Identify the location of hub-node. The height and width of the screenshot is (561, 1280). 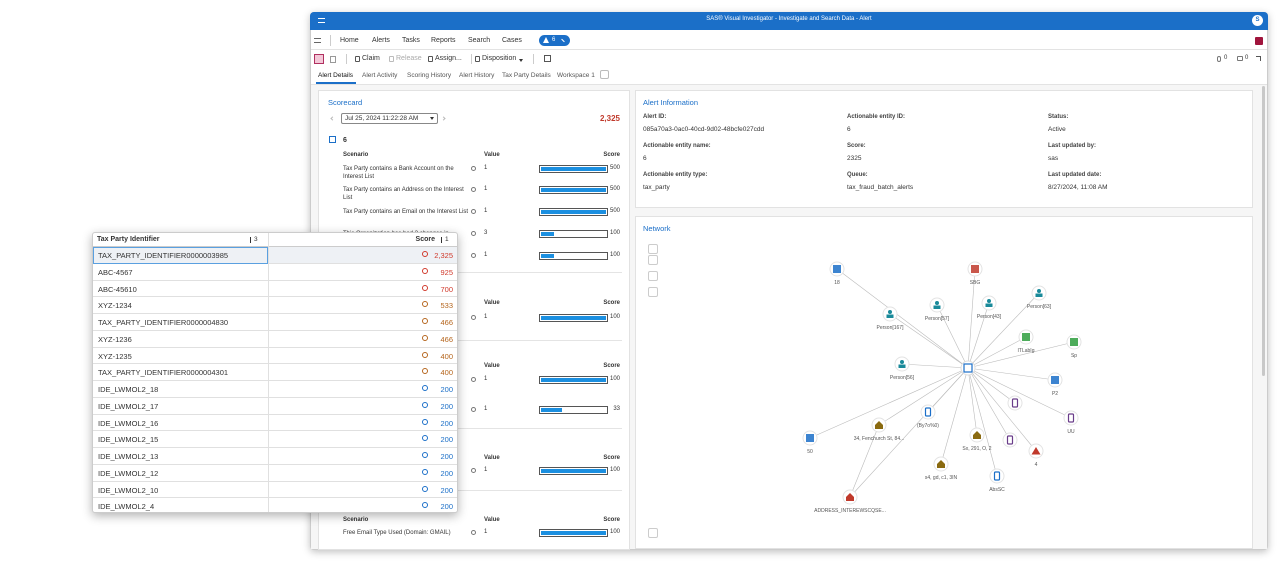
(968, 368).